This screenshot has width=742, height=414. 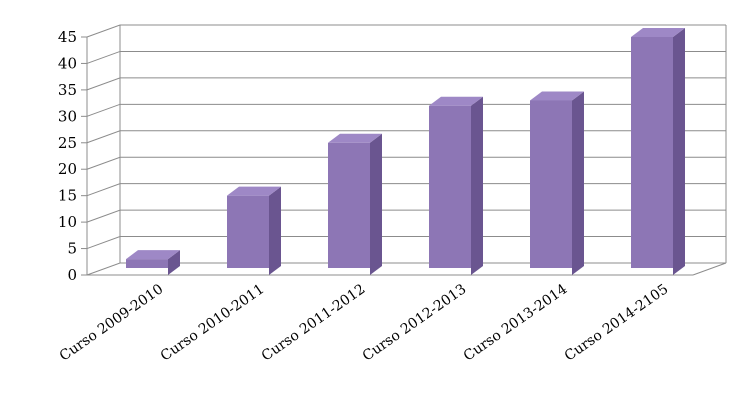 What do you see at coordinates (617, 322) in the screenshot?
I see `x-tick-label: Curso 2014-2105` at bounding box center [617, 322].